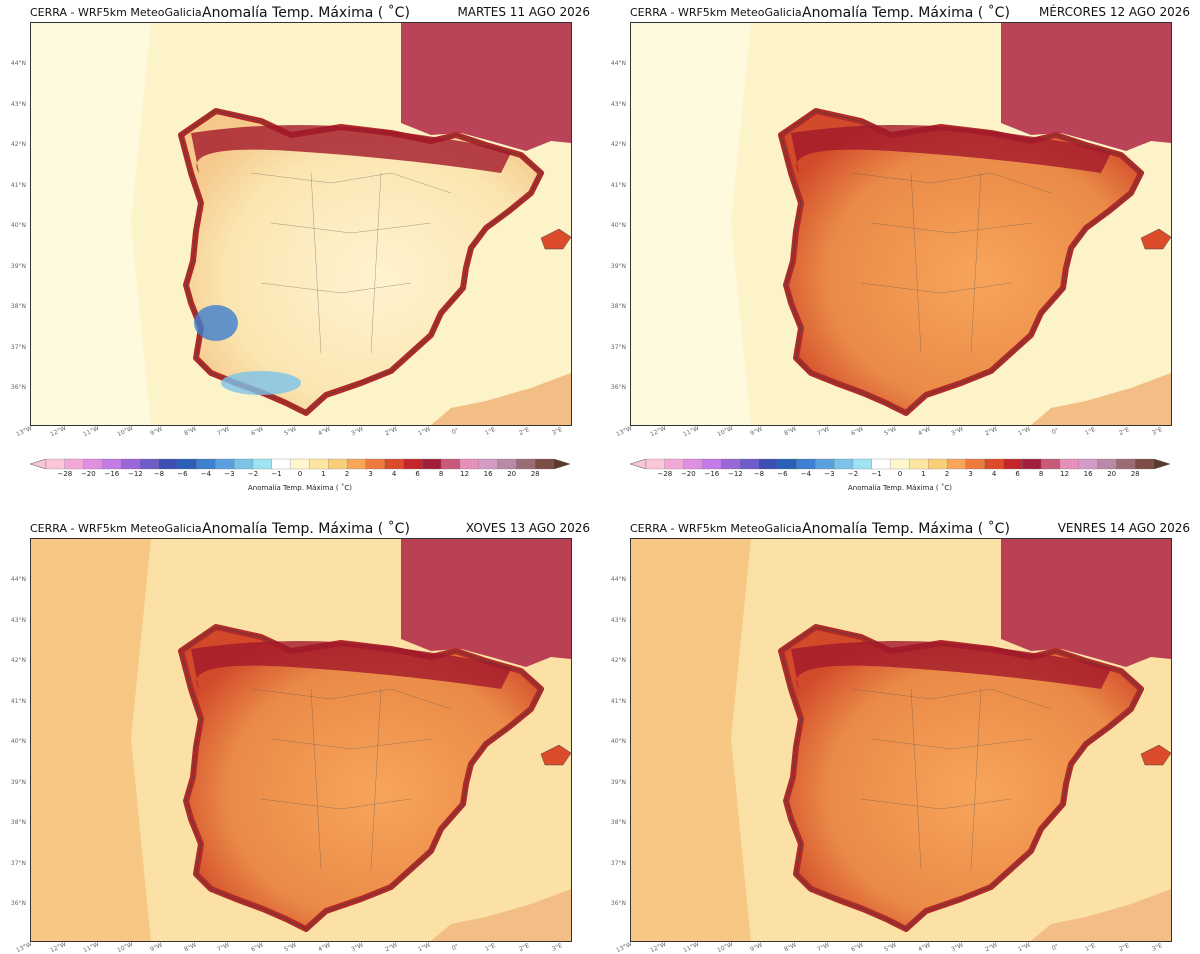 The image size is (1200, 954). What do you see at coordinates (351, 148) in the screenshot?
I see `north-hot-band` at bounding box center [351, 148].